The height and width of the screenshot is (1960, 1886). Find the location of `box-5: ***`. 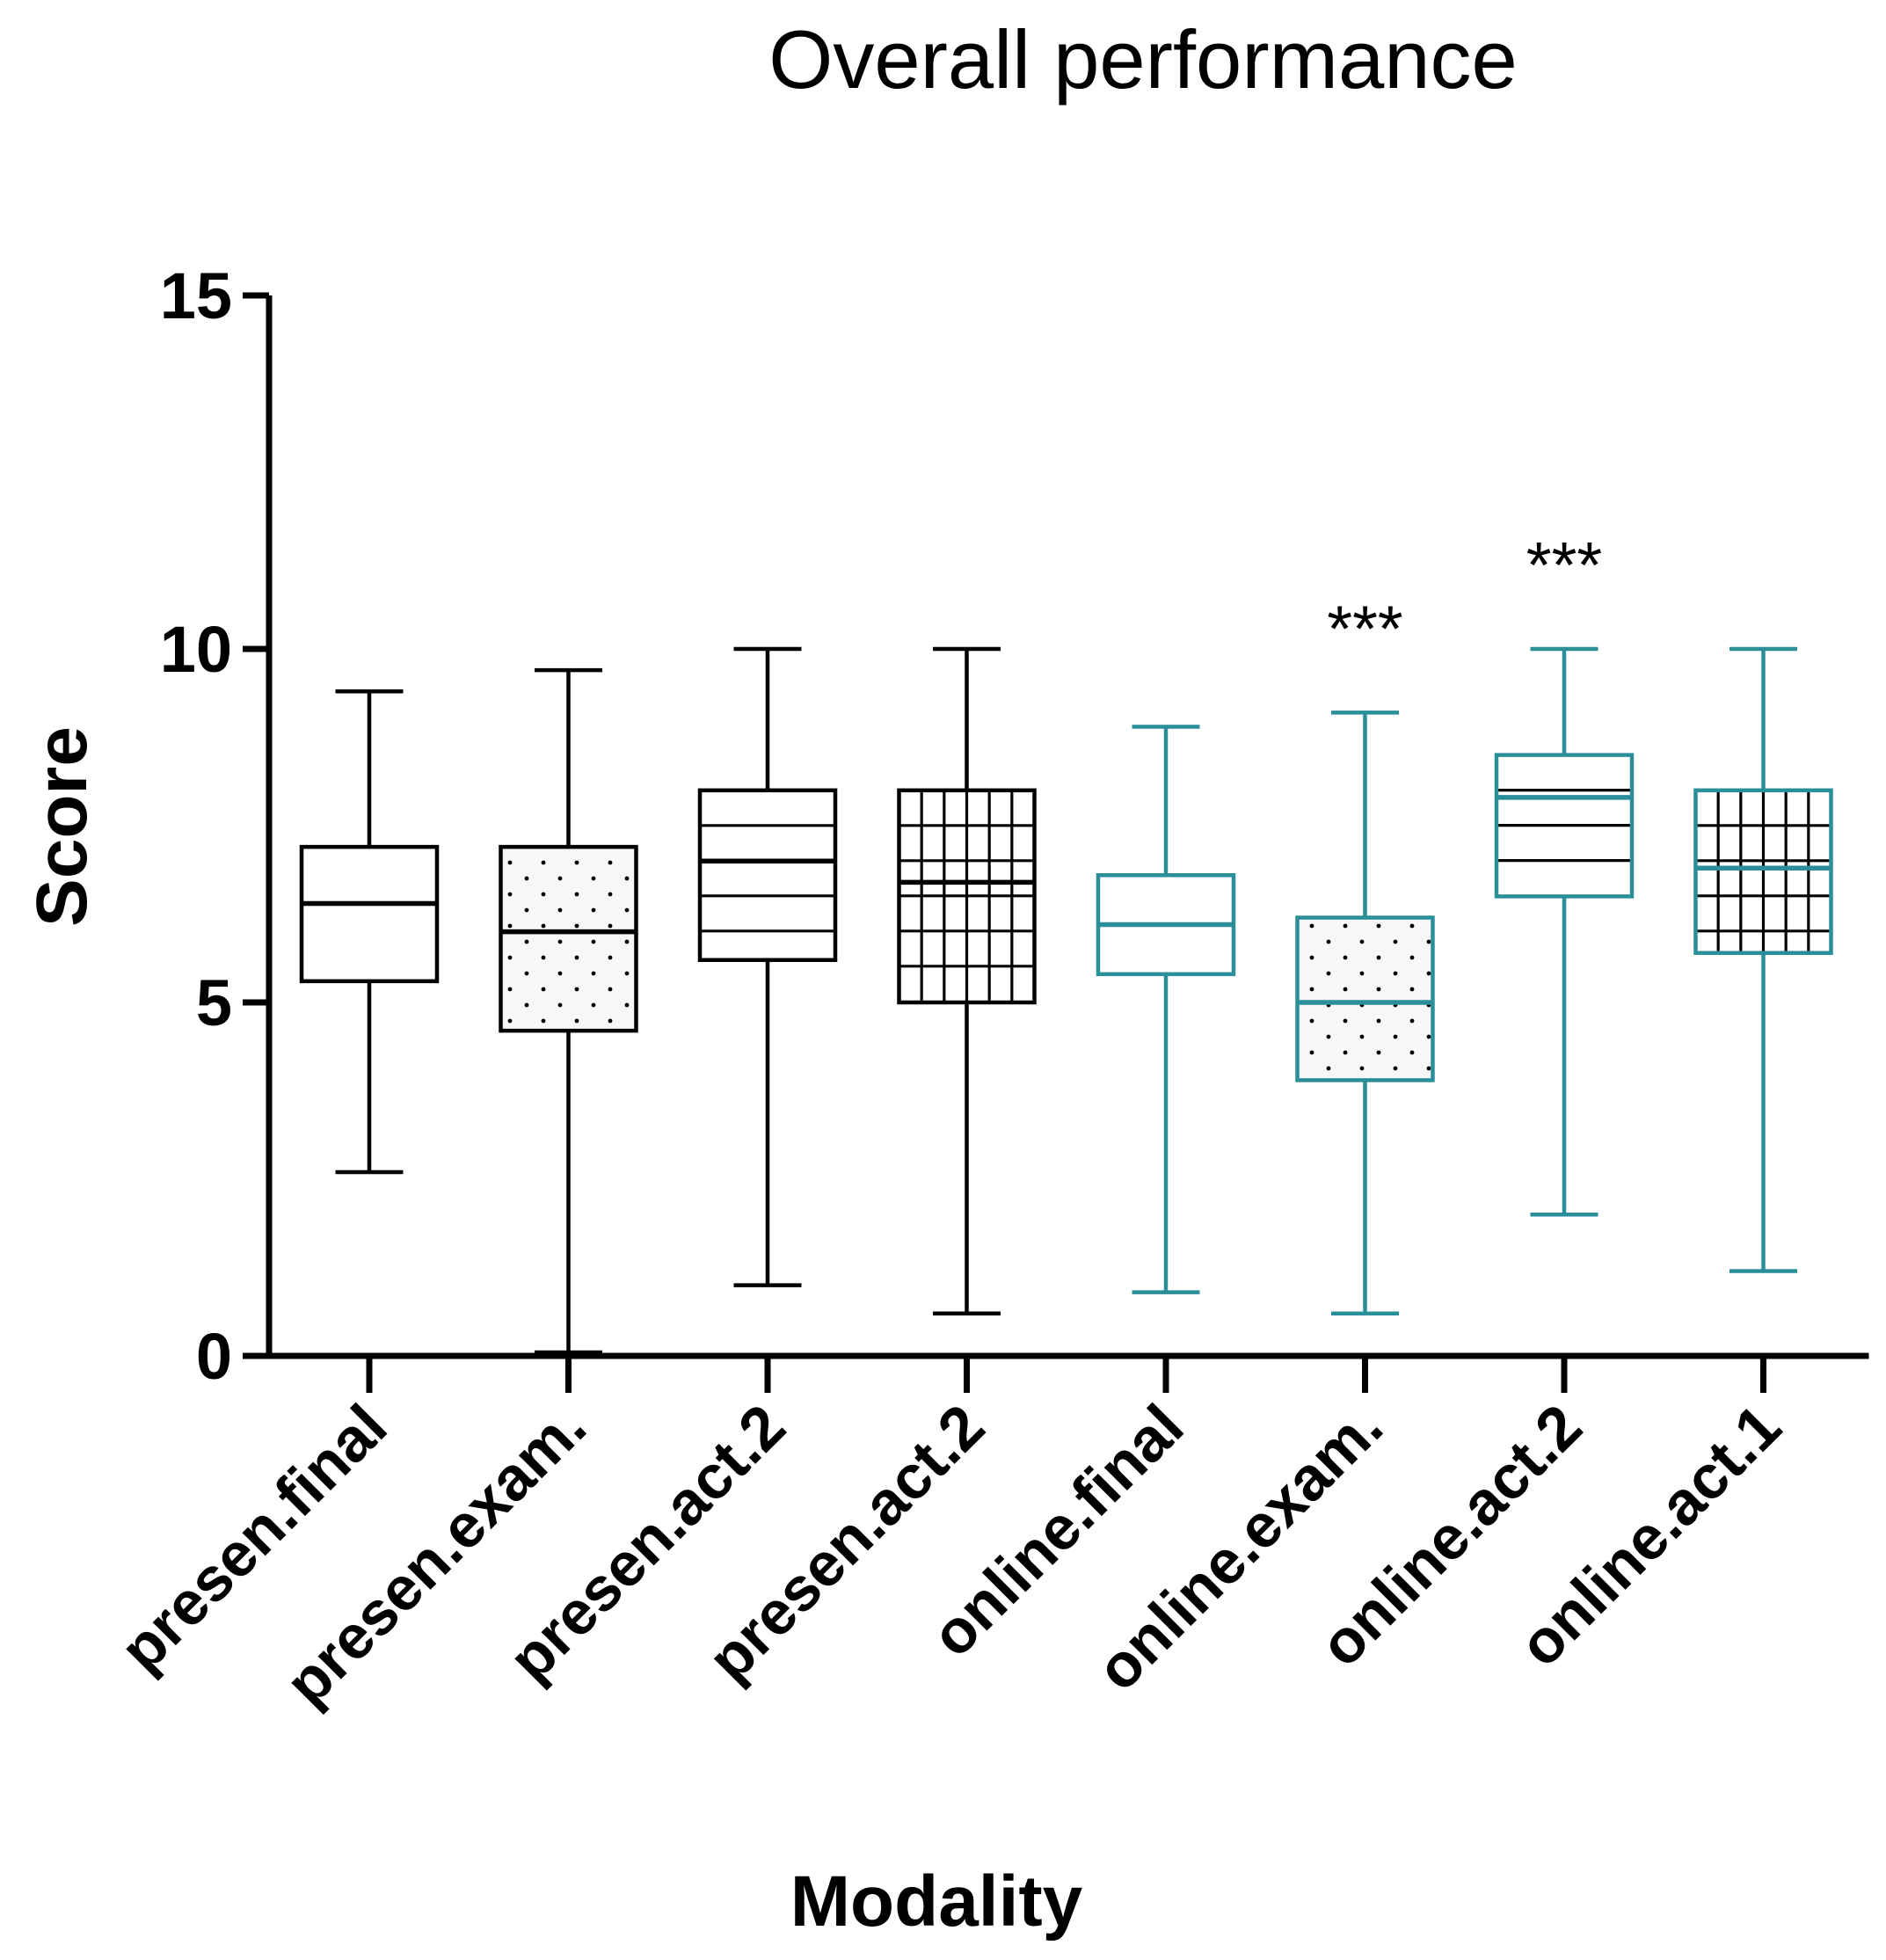

box-5: *** is located at coordinates (1365, 954).